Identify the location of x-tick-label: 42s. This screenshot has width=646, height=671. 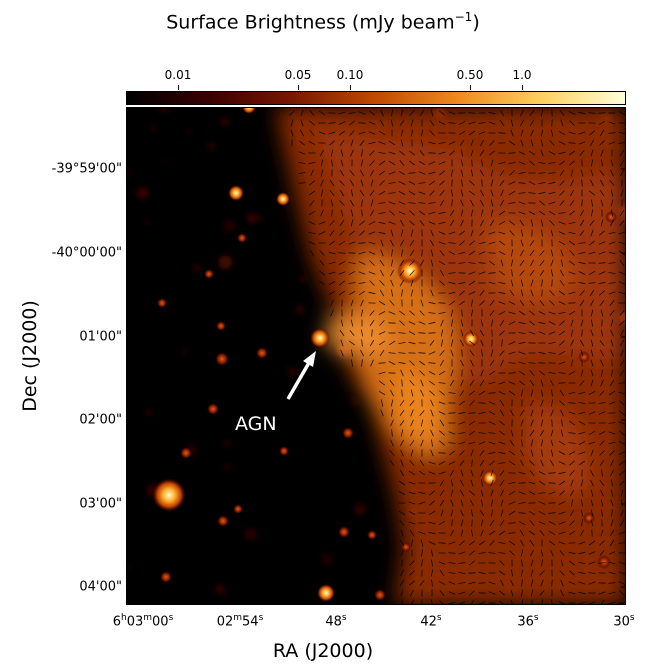
(431, 621).